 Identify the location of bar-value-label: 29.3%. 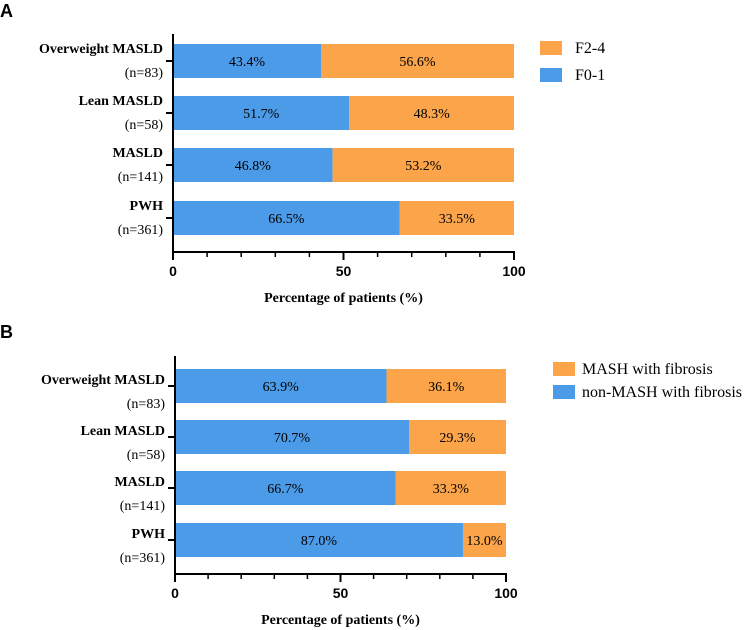
(457, 438).